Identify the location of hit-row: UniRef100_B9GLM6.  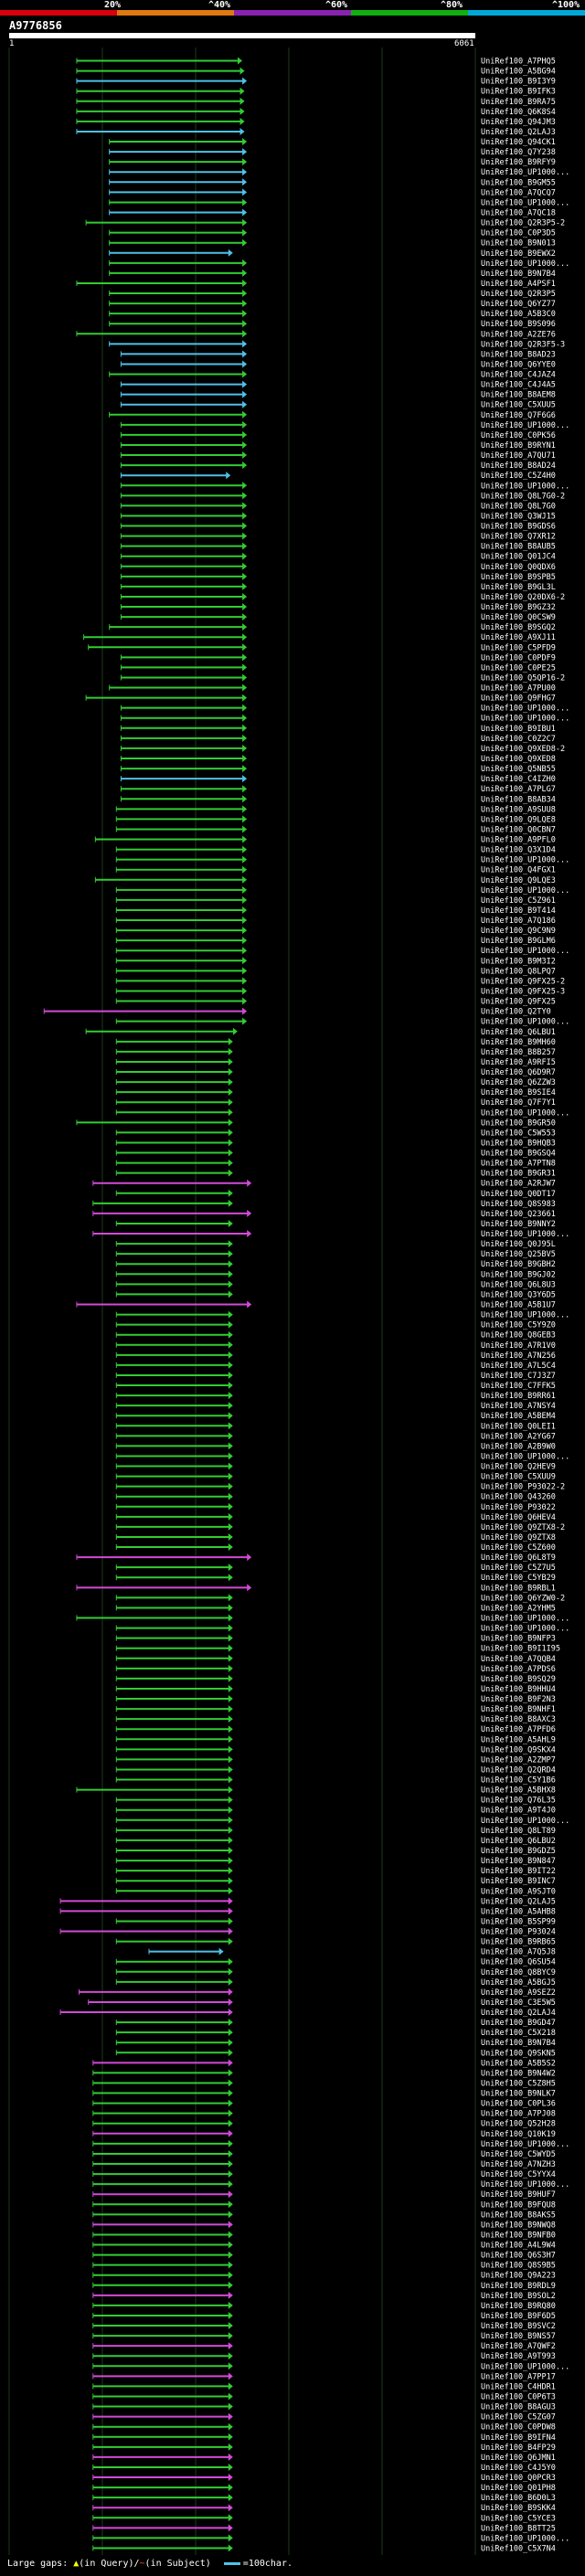
(336, 941).